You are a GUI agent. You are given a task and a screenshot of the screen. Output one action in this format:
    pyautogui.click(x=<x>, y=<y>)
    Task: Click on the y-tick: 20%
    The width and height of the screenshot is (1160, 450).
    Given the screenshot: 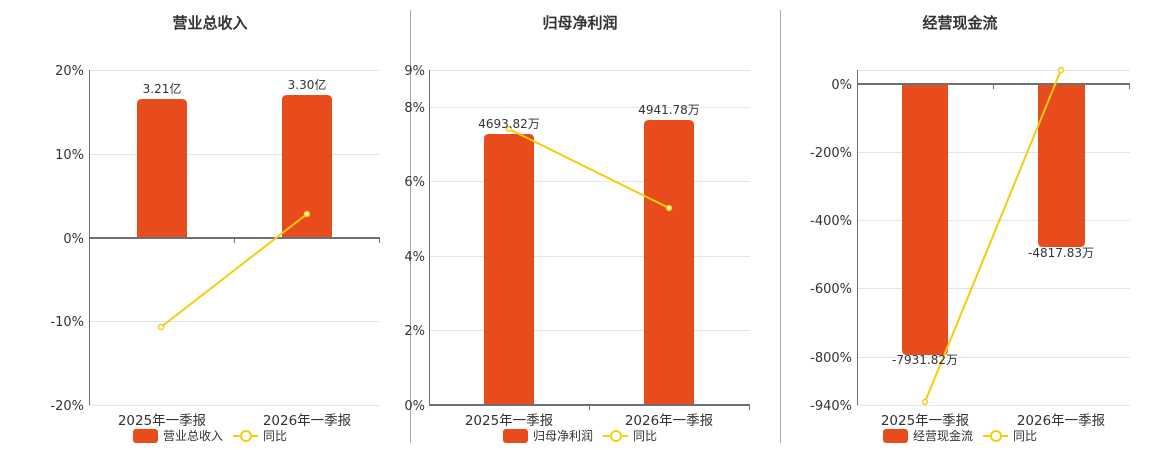 What is the action you would take?
    pyautogui.click(x=69, y=71)
    